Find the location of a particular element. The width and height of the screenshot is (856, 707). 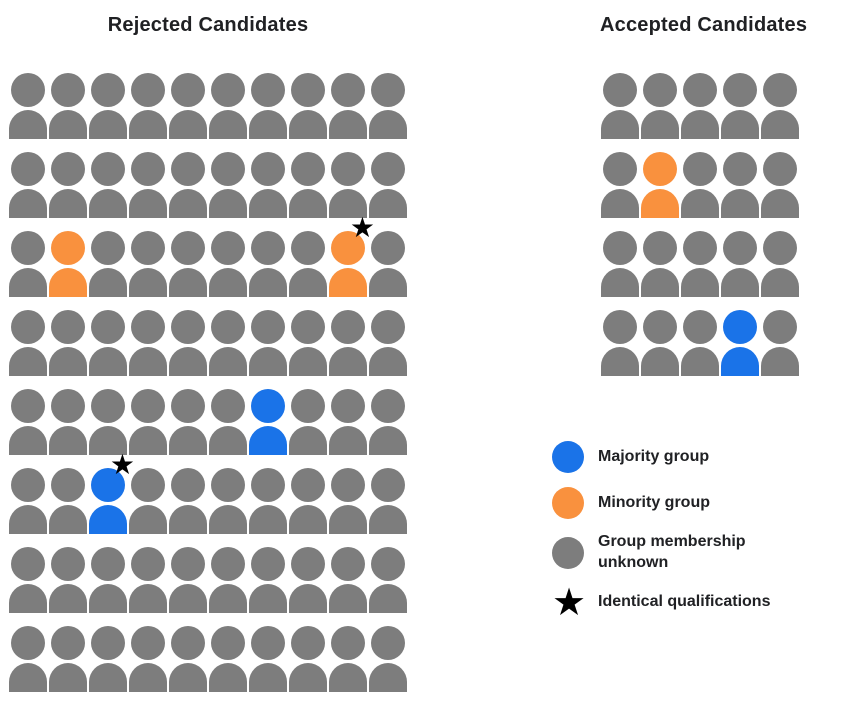

legend-item-minority: Minority group is located at coordinates (665, 503).